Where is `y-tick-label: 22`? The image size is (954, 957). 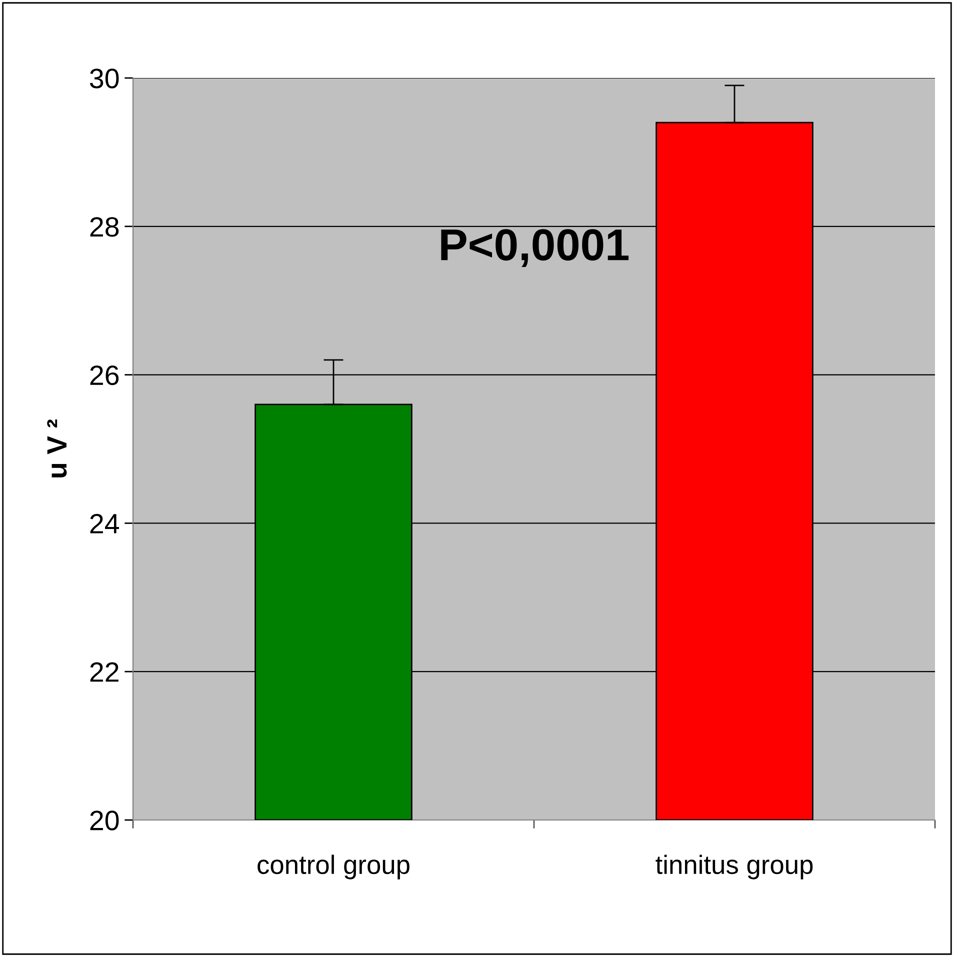
y-tick-label: 22 is located at coordinates (104, 672).